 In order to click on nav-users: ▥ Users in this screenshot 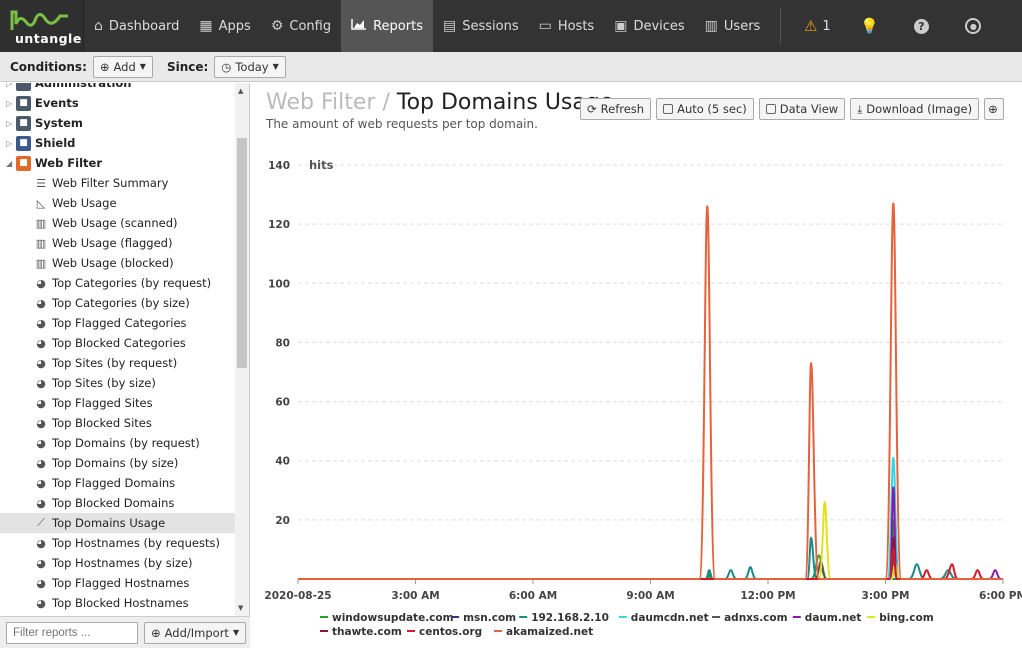, I will do `click(733, 26)`.